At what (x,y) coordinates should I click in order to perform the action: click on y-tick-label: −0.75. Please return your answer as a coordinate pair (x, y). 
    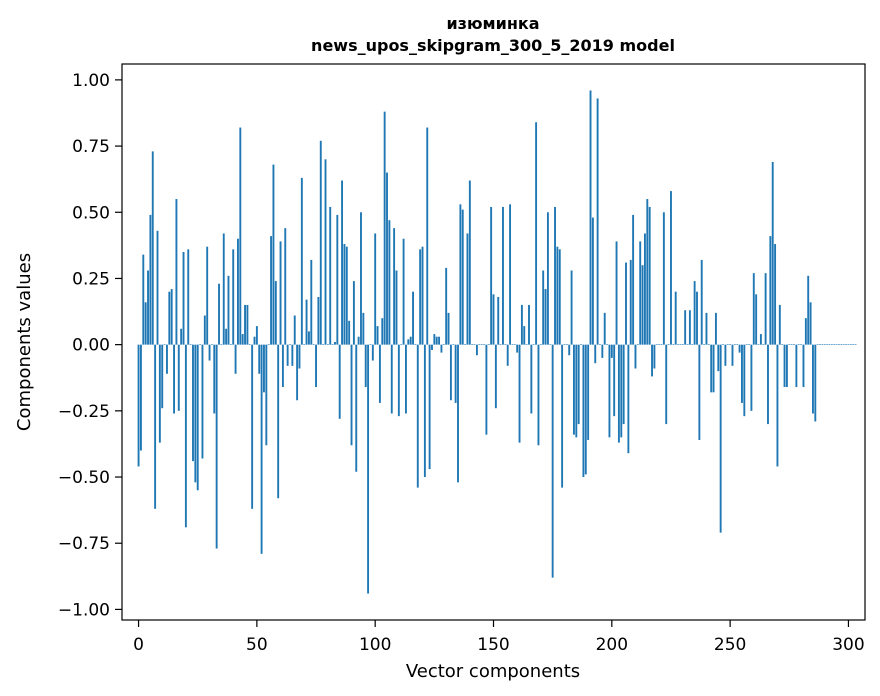
    Looking at the image, I should click on (84, 544).